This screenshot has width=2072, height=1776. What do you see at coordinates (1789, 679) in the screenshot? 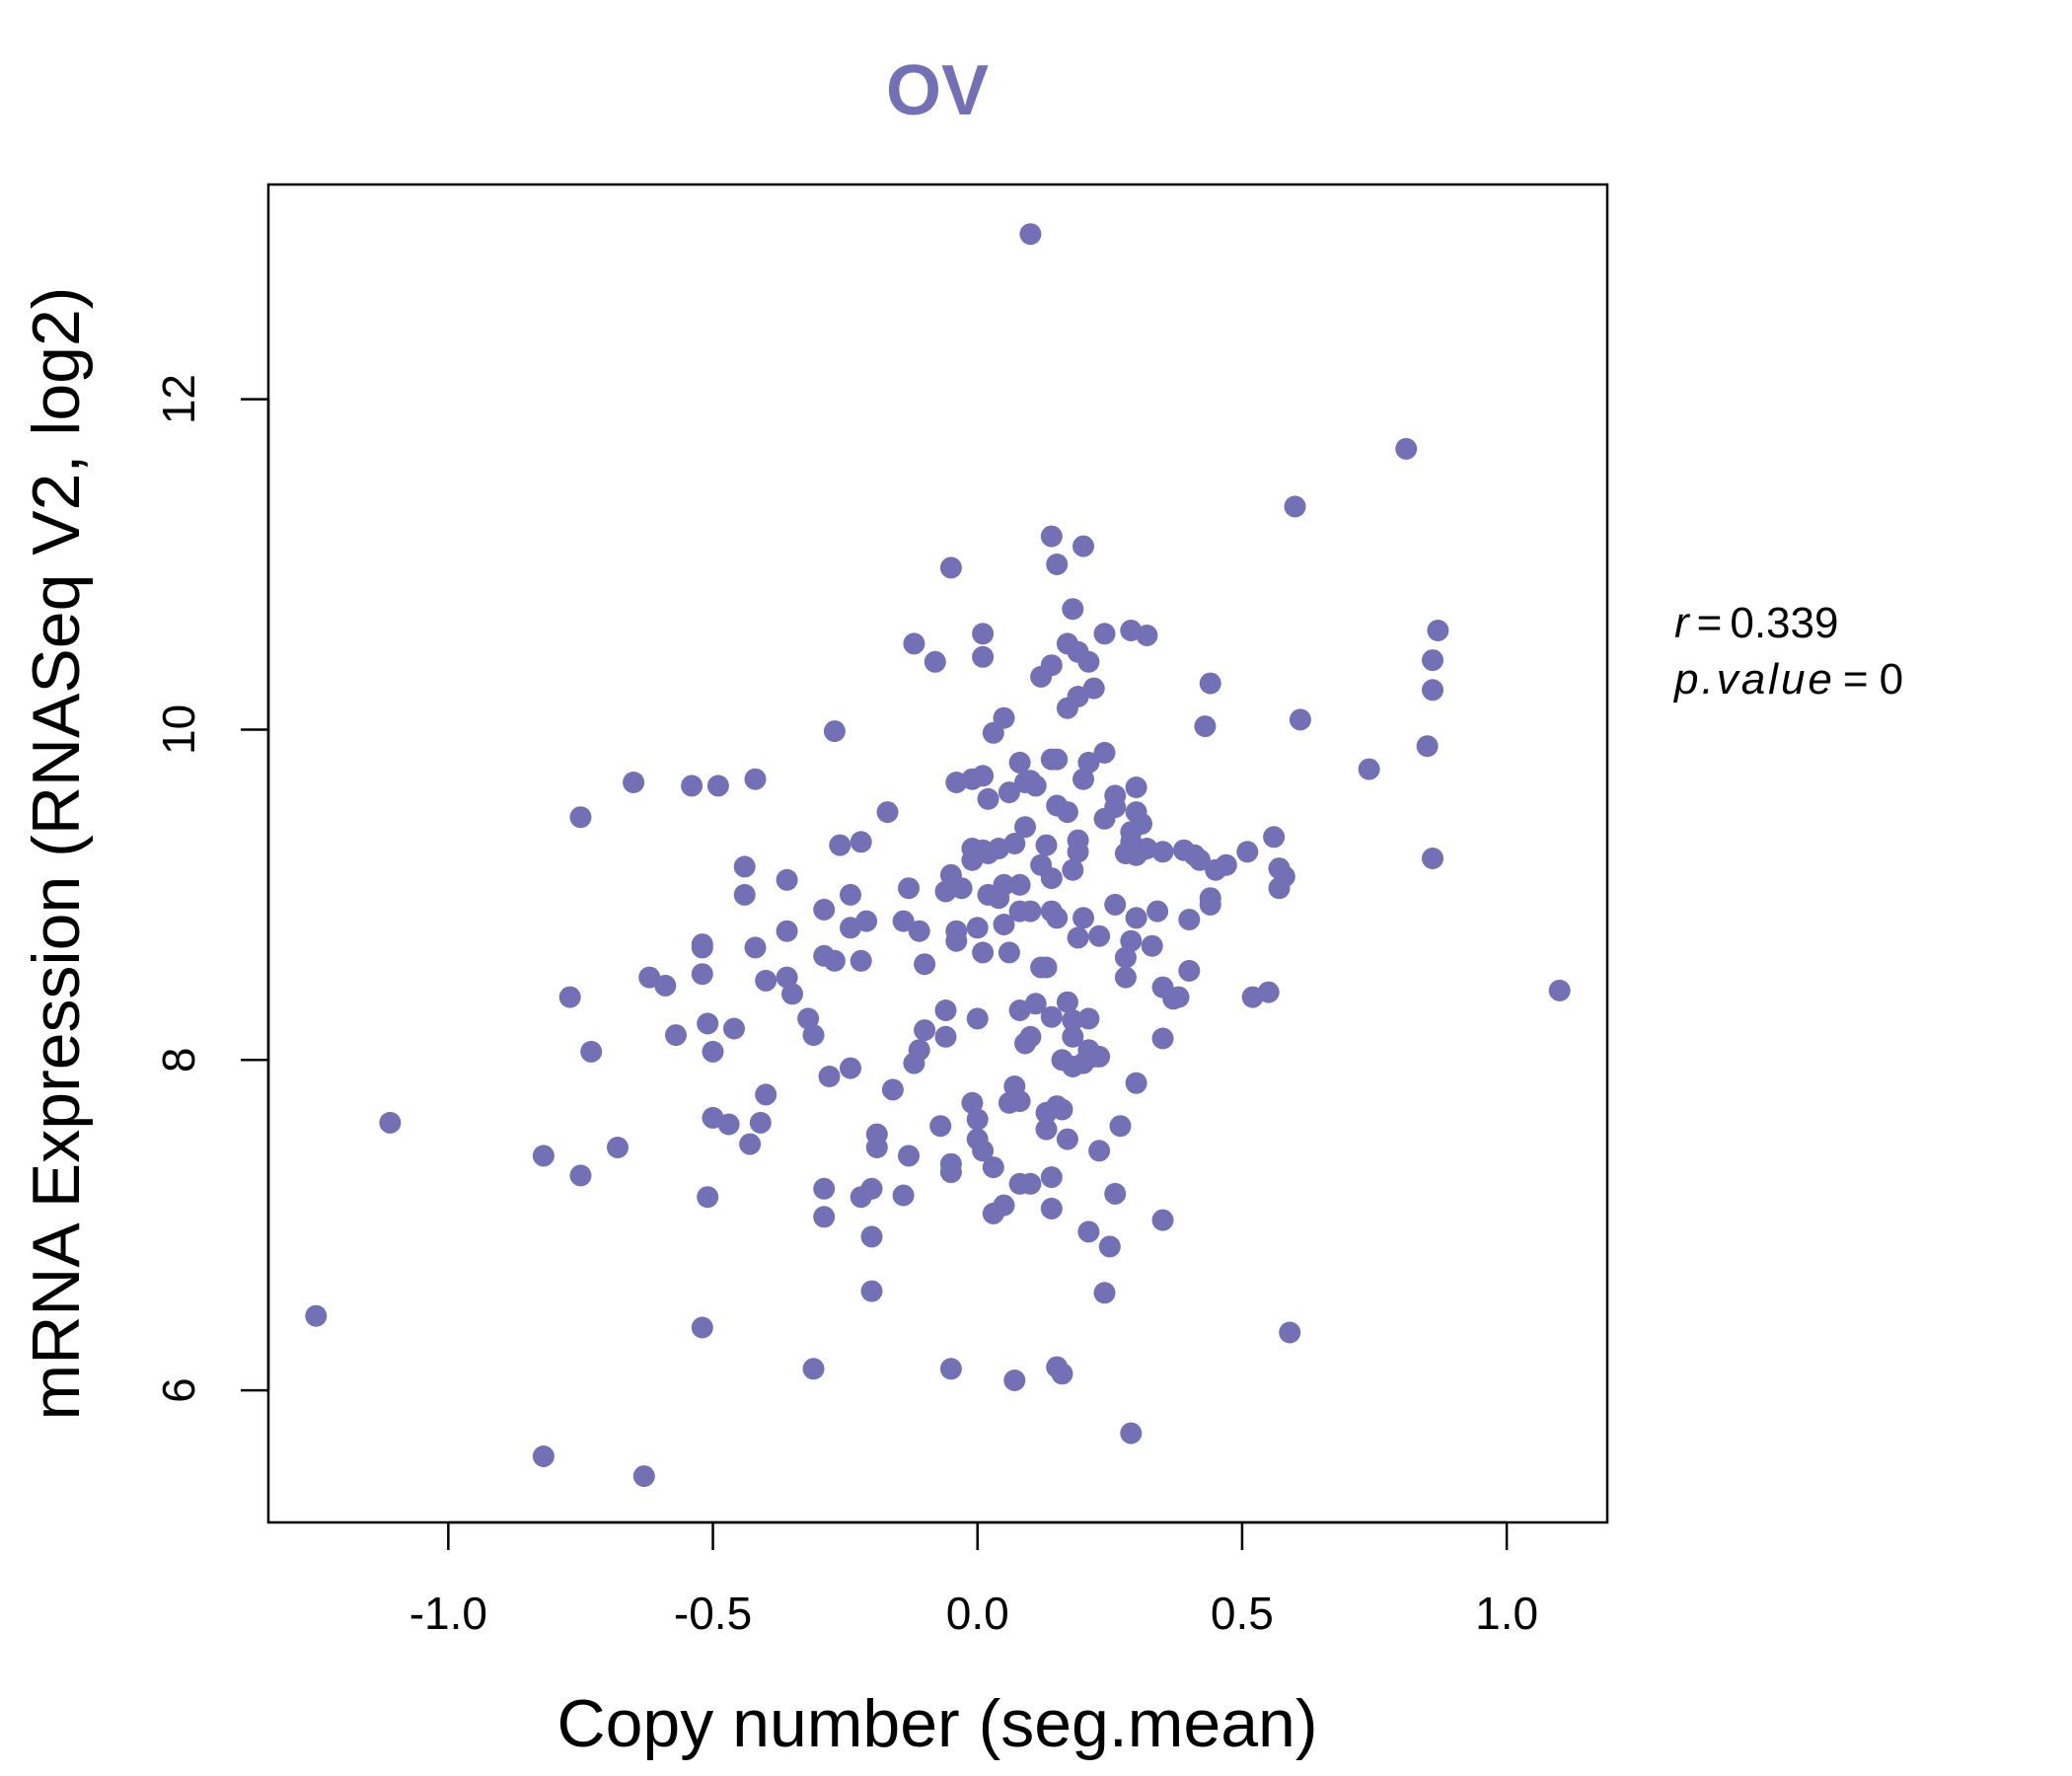
I see `stat-p: p.value = 0` at bounding box center [1789, 679].